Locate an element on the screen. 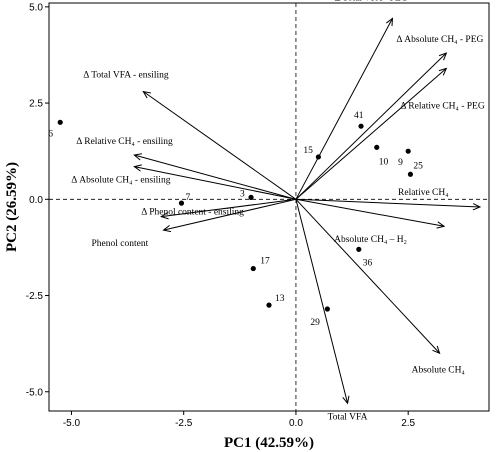 This screenshot has width=500, height=452. loading-vector: Δ Total VFA - PEG is located at coordinates (351, 100).